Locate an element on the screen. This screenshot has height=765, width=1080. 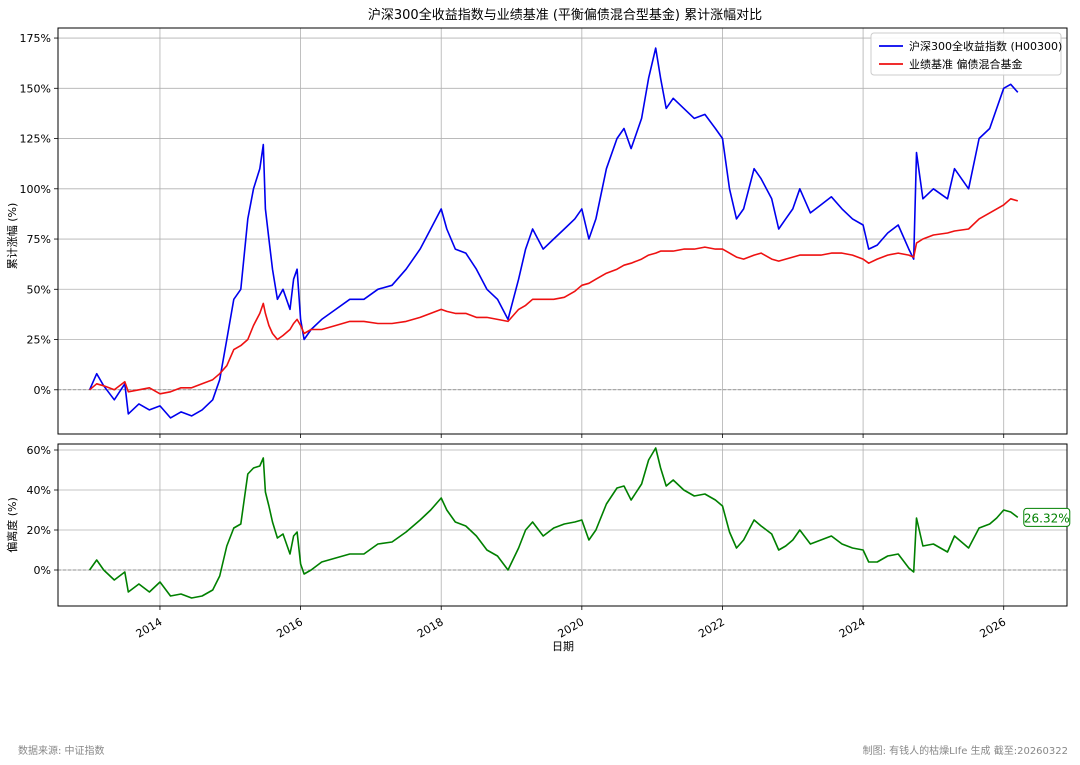
end-value-label: 26.32% is located at coordinates (1047, 518).